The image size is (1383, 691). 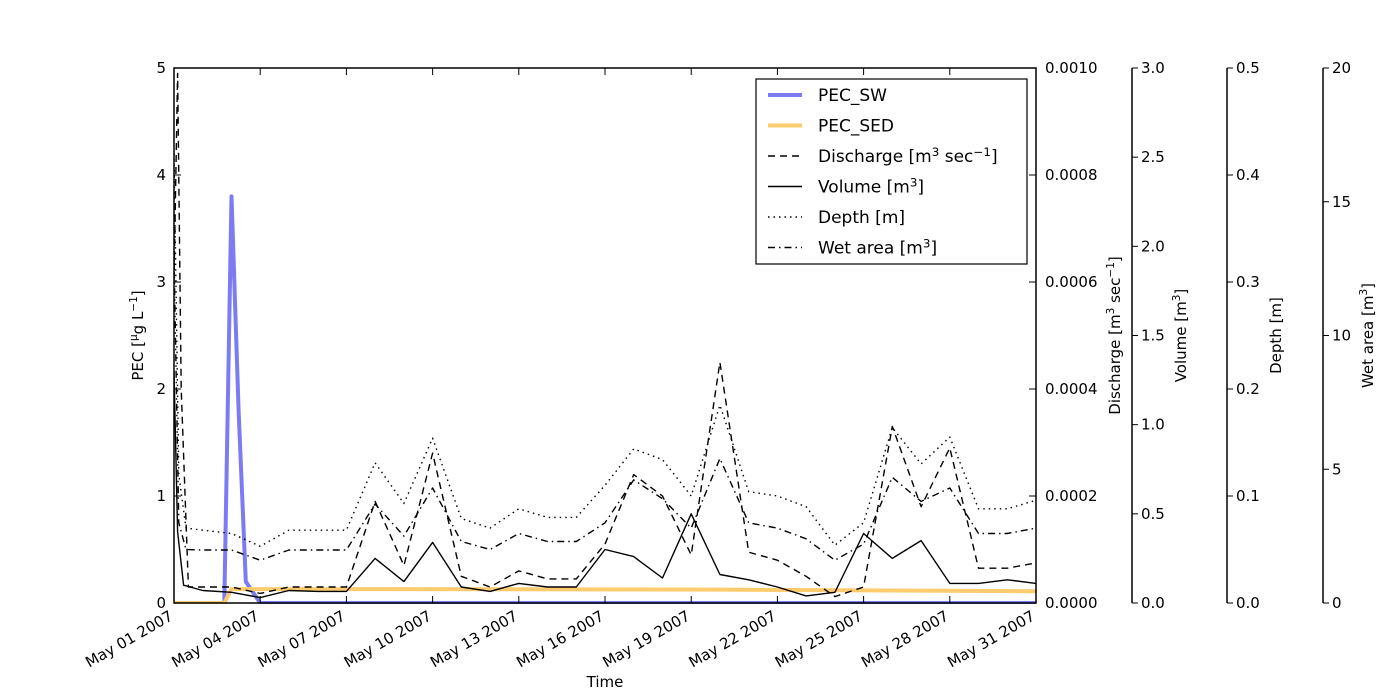 What do you see at coordinates (1248, 496) in the screenshot?
I see `depth-tick-label: 0.1` at bounding box center [1248, 496].